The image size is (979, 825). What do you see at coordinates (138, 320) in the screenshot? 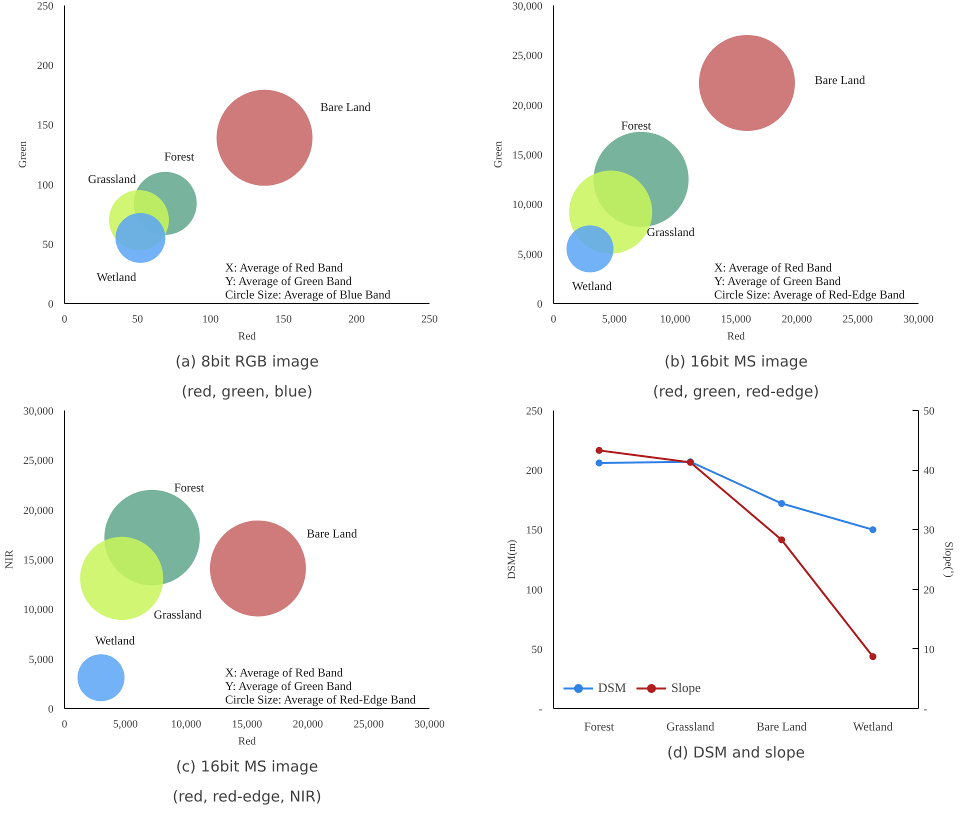
I see `x-tick-label: 50` at bounding box center [138, 320].